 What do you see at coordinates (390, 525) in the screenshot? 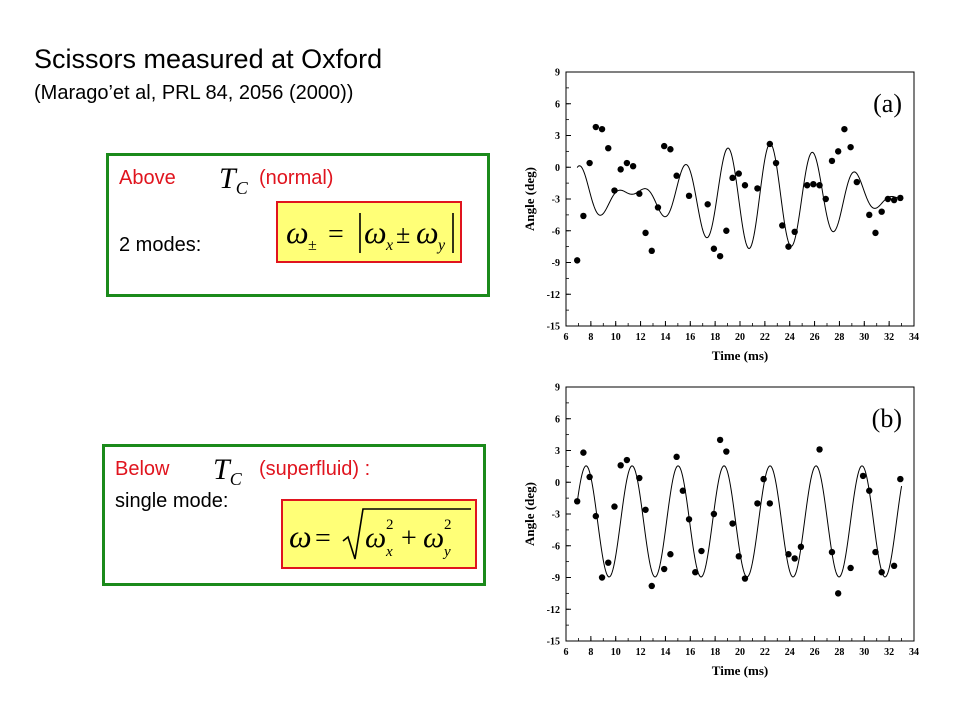
I see `x-square: 2` at bounding box center [390, 525].